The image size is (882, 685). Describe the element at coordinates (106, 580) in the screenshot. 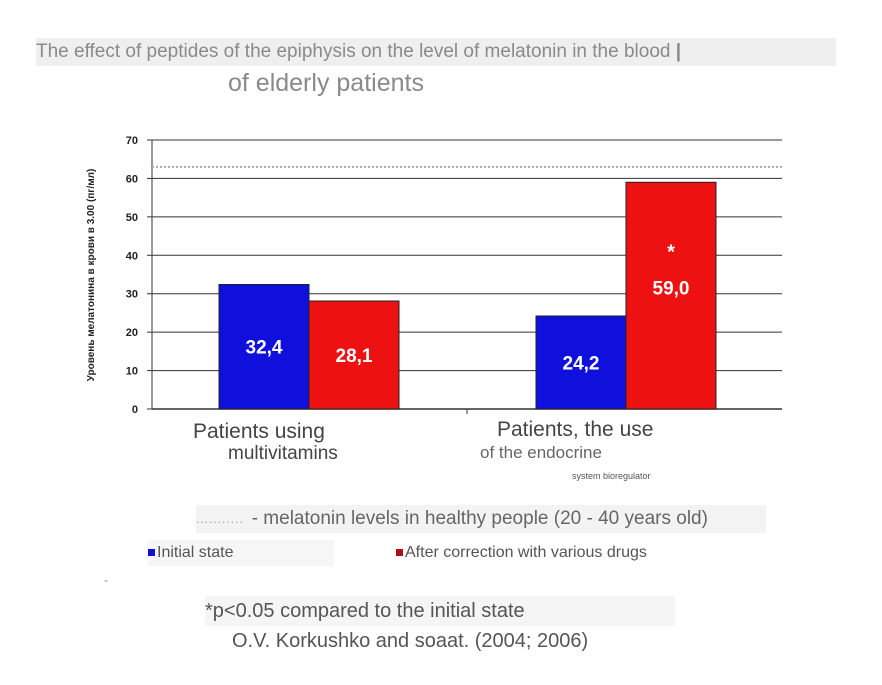

I see `decorative-dash: -` at that location.